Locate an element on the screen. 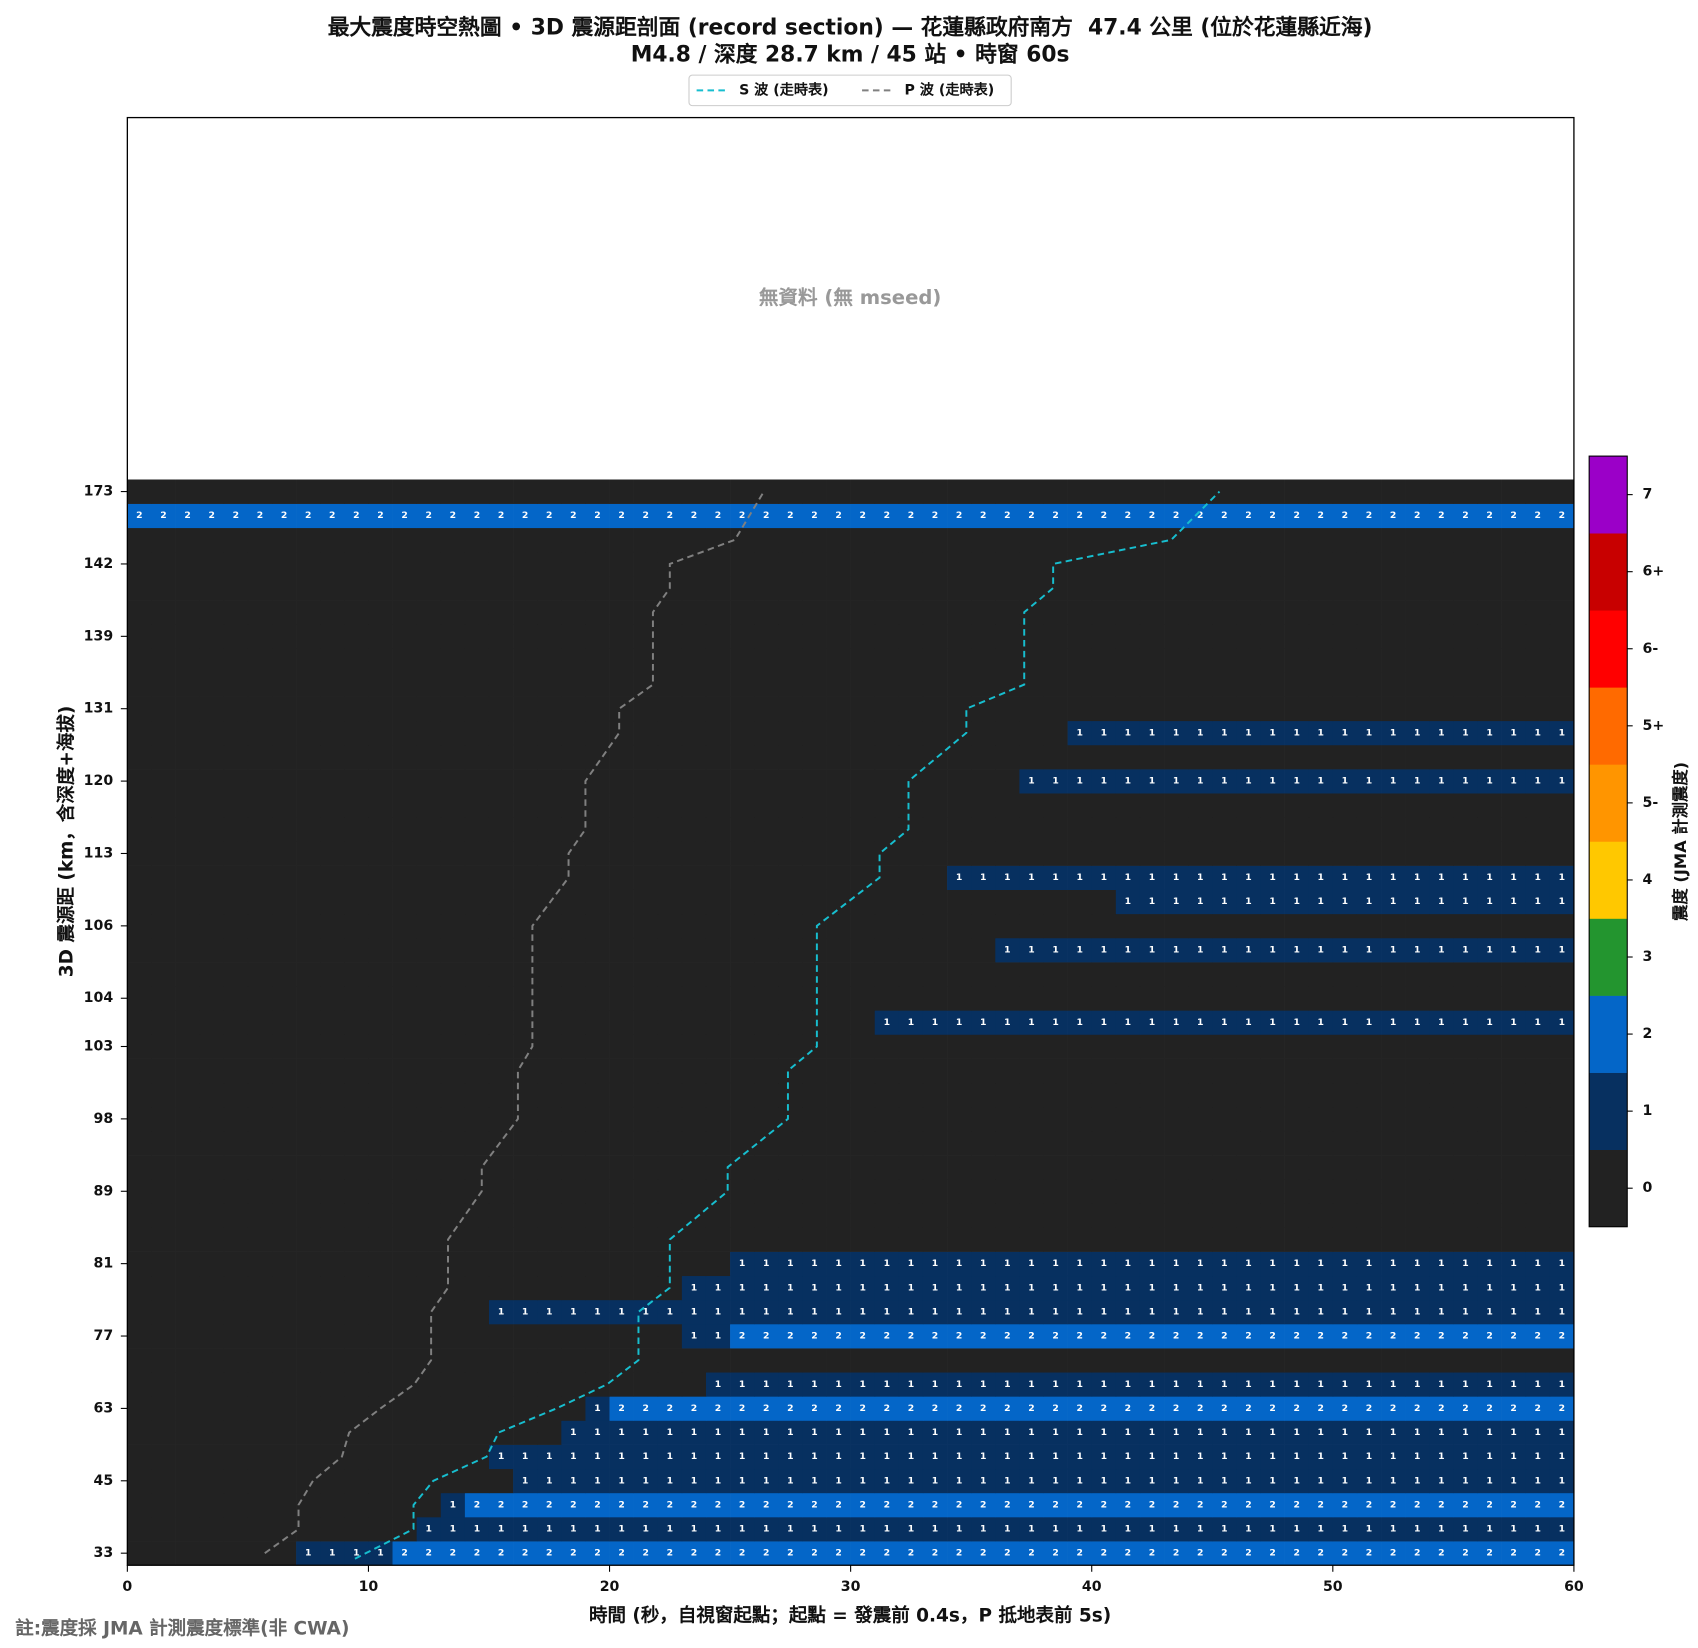  x-tick-label: 20 is located at coordinates (610, 1587).